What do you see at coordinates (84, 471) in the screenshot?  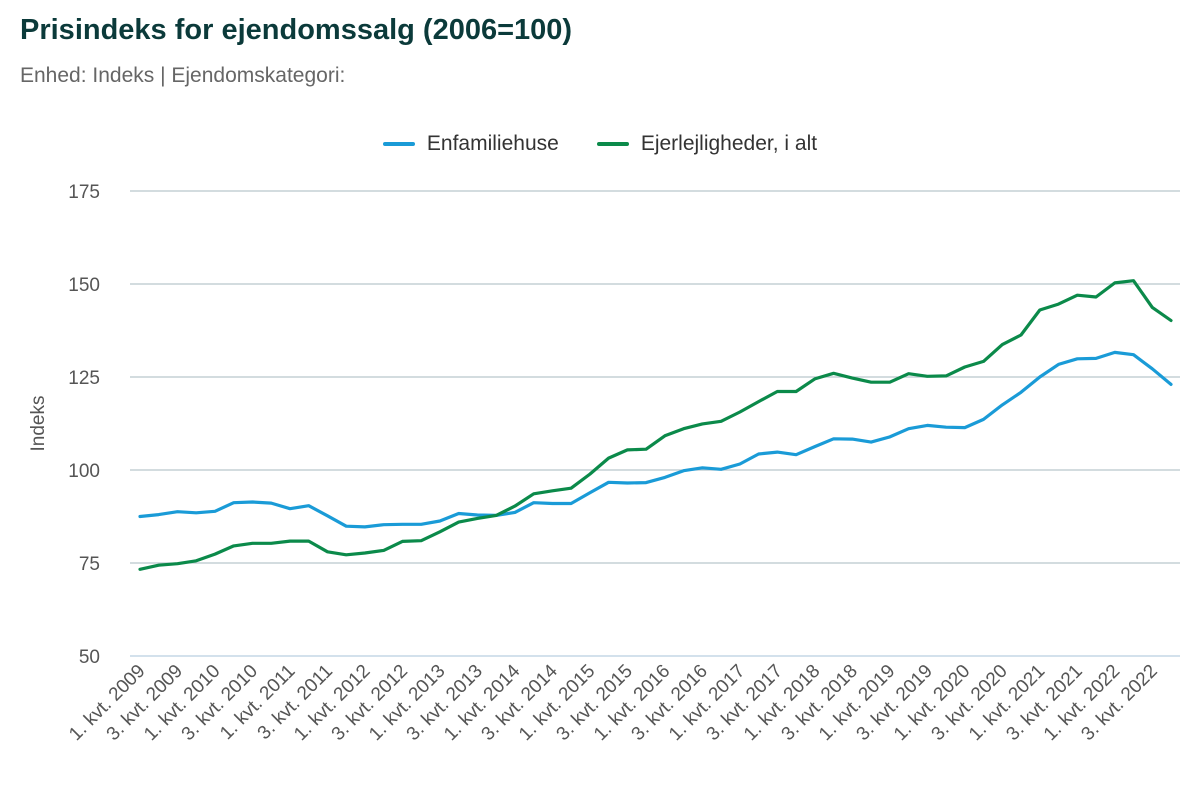 I see `y-tick-label: 100` at bounding box center [84, 471].